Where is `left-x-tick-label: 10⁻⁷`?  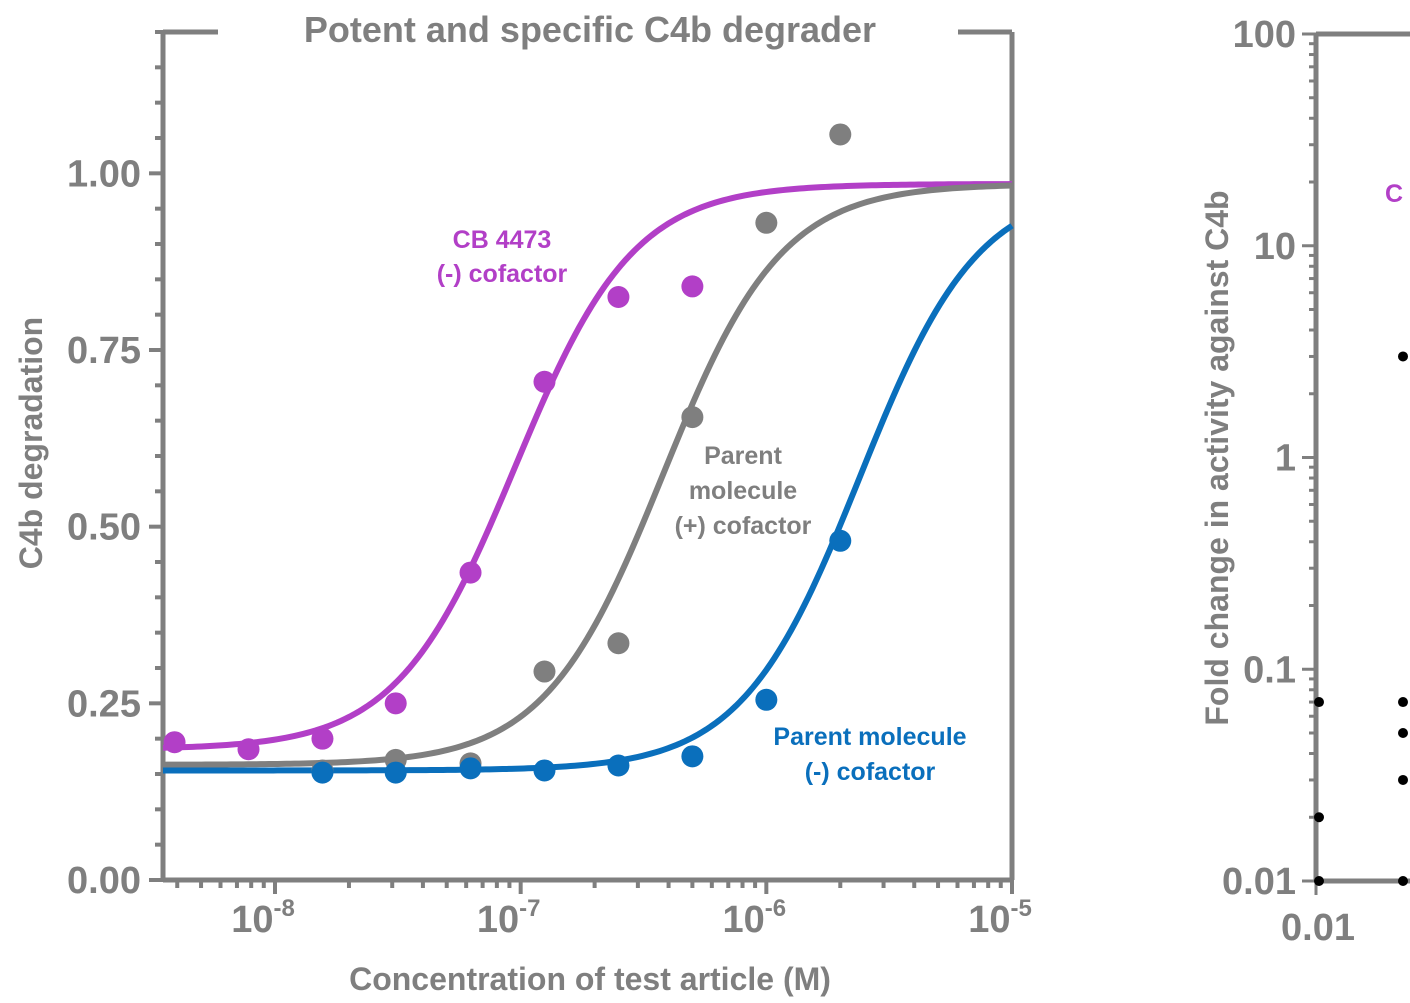 left-x-tick-label: 10⁻⁷ is located at coordinates (509, 918).